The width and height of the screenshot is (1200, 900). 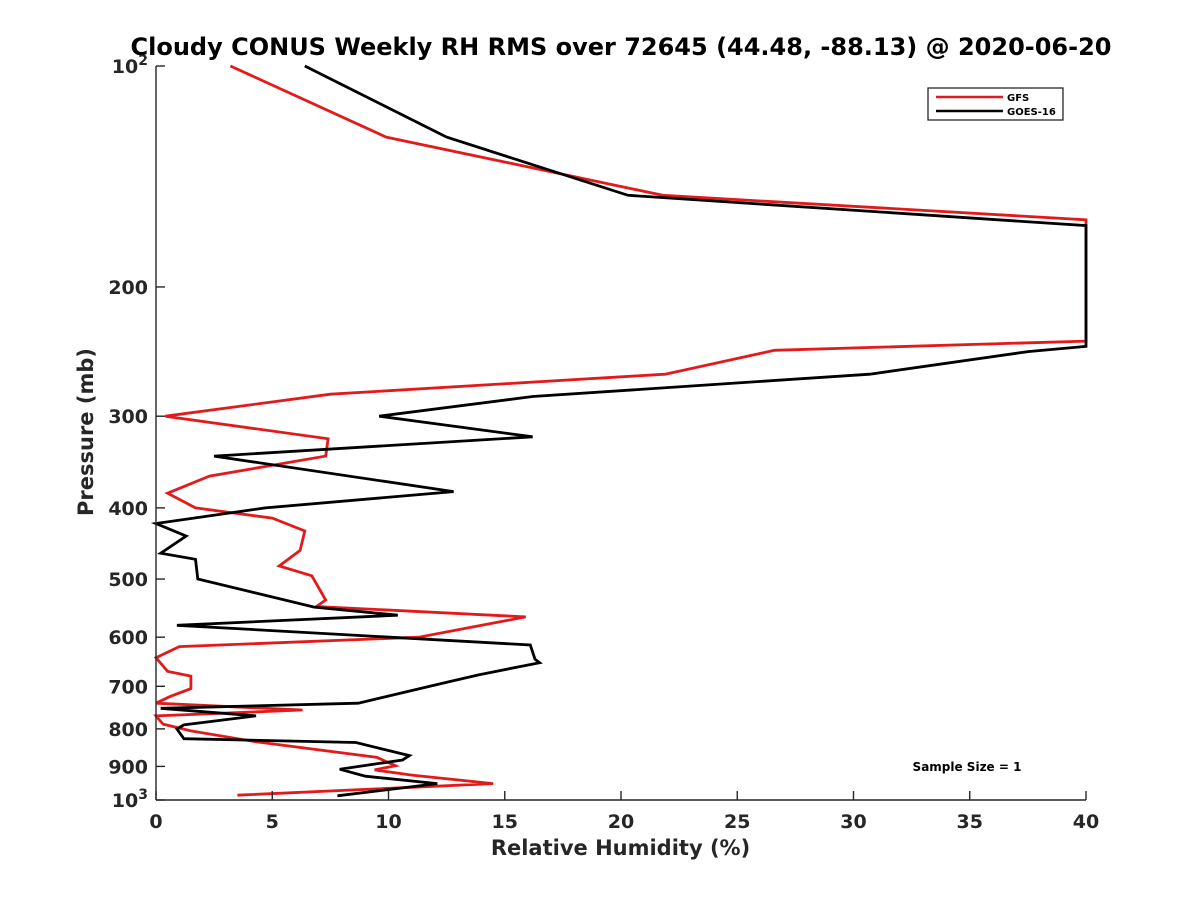 What do you see at coordinates (130, 799) in the screenshot?
I see `y-tick-label: 10³` at bounding box center [130, 799].